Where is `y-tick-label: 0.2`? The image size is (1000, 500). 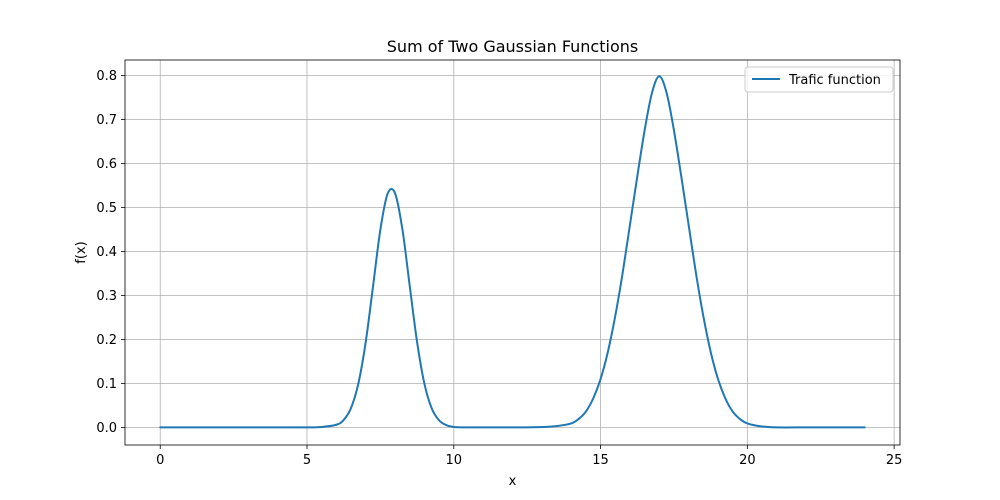
y-tick-label: 0.2 is located at coordinates (106, 340).